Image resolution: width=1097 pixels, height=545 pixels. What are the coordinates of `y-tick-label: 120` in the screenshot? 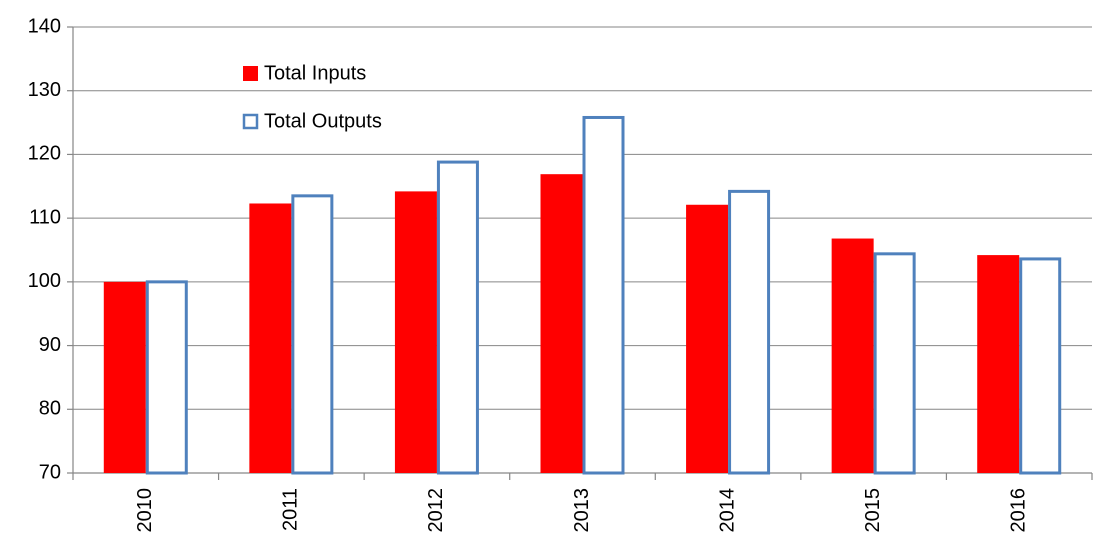 It's located at (44, 154).